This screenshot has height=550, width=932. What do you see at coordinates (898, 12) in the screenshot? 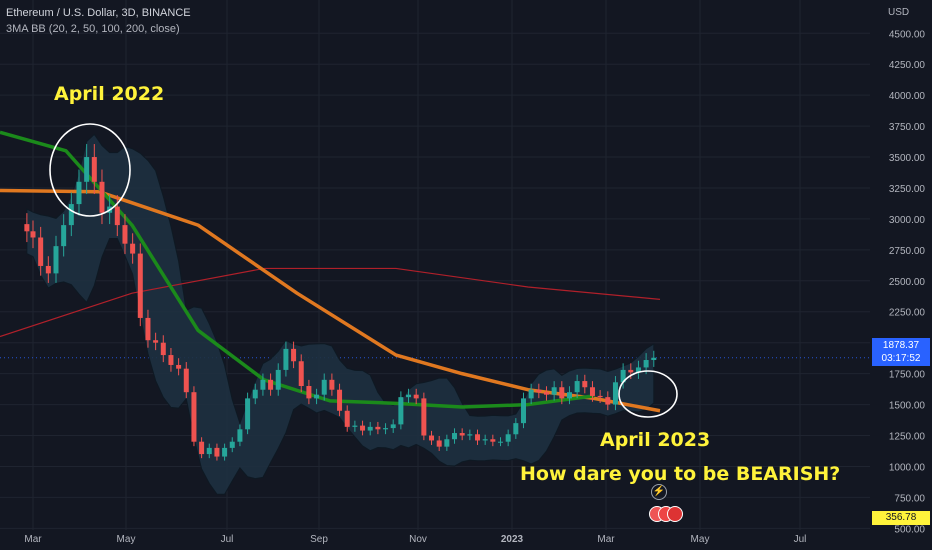
I see `y-axis-unit: USD` at bounding box center [898, 12].